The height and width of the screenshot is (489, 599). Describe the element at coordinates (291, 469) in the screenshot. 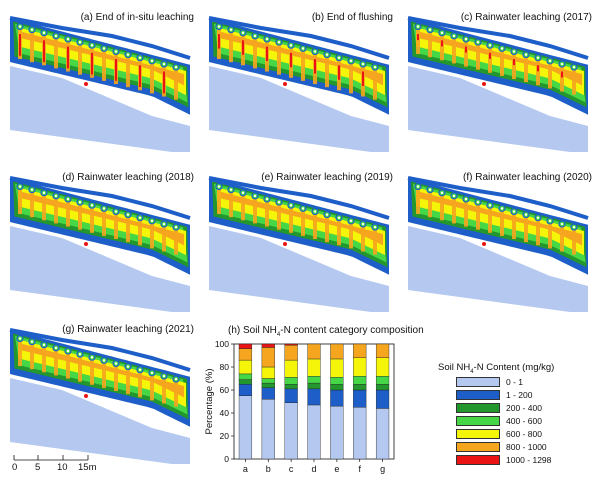

I see `x-tick-label: c` at that location.